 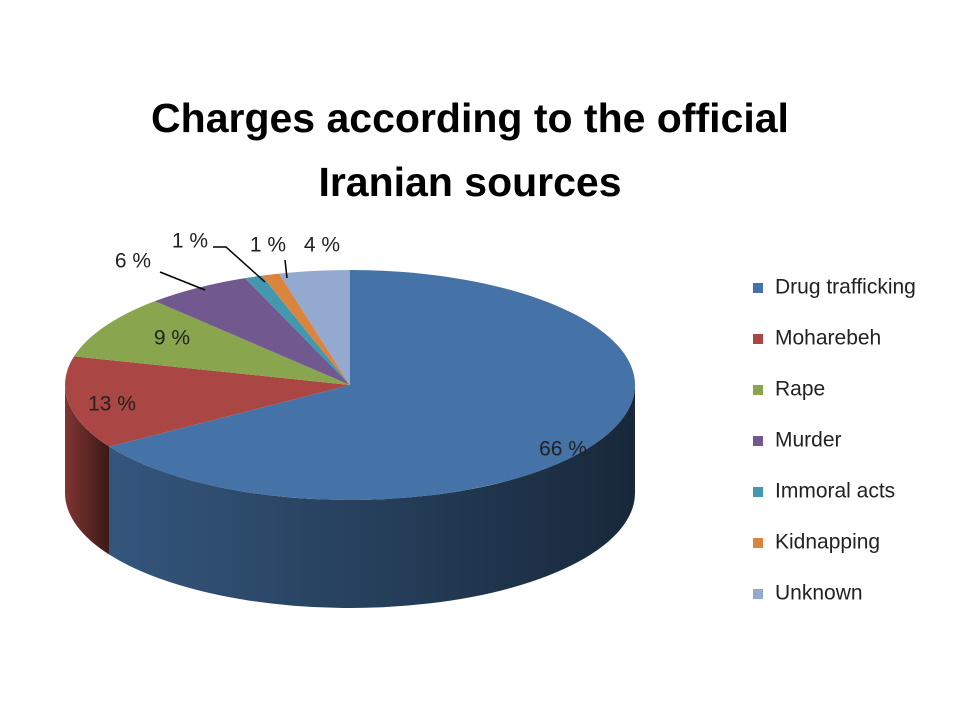 What do you see at coordinates (827, 542) in the screenshot?
I see `legend-label: Kidnapping` at bounding box center [827, 542].